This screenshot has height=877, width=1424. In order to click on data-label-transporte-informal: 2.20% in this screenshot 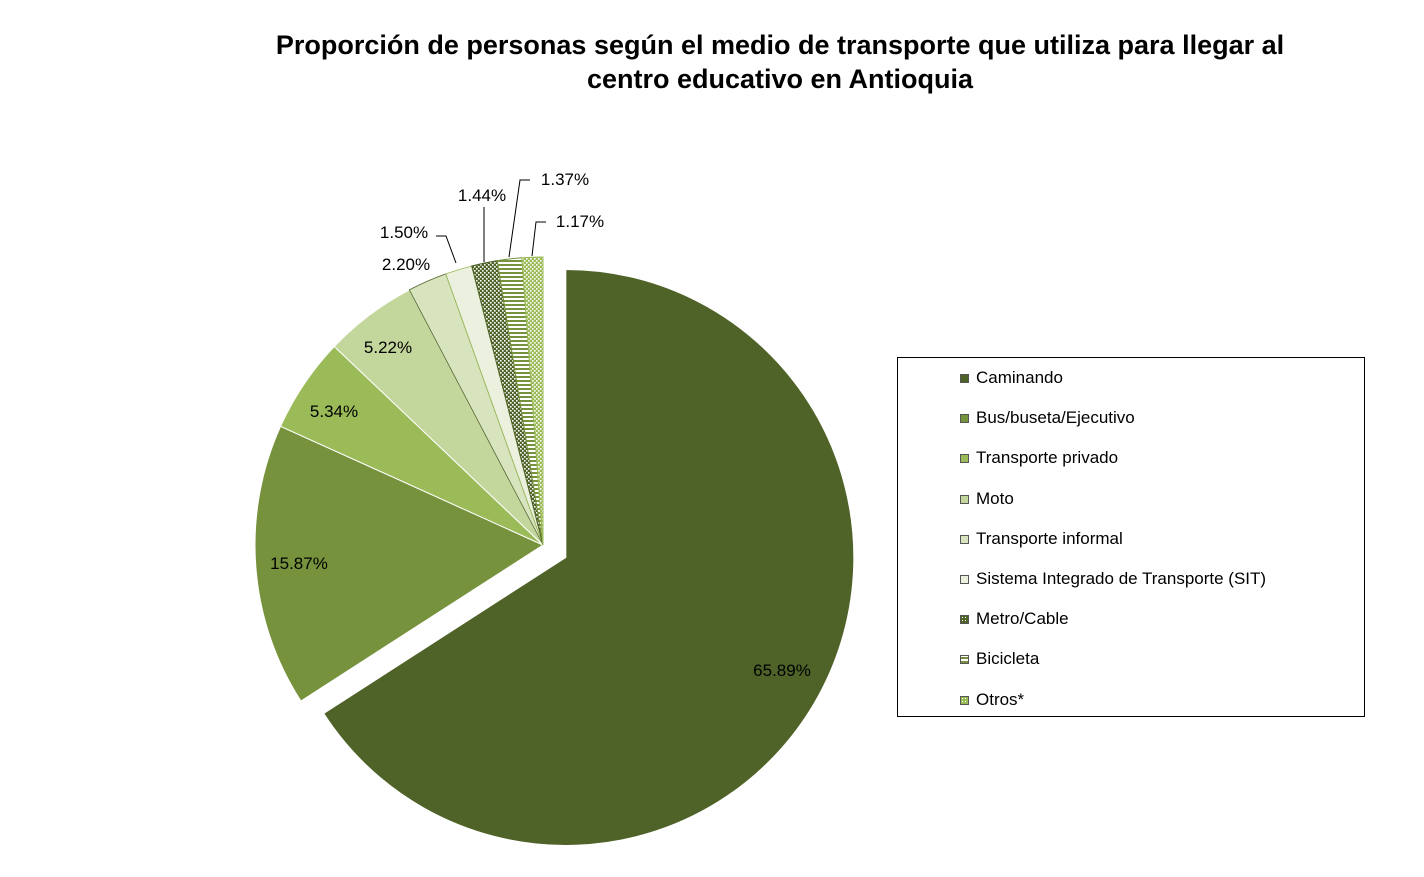, I will do `click(406, 264)`.